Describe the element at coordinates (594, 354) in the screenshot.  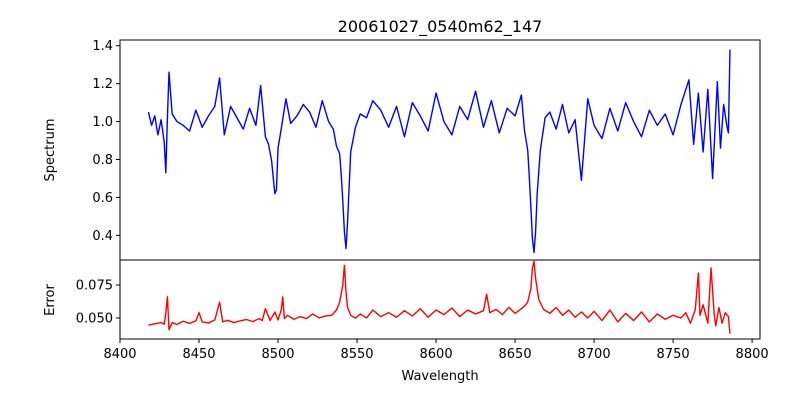
I see `wavelength-x-tick-label: 8700` at that location.